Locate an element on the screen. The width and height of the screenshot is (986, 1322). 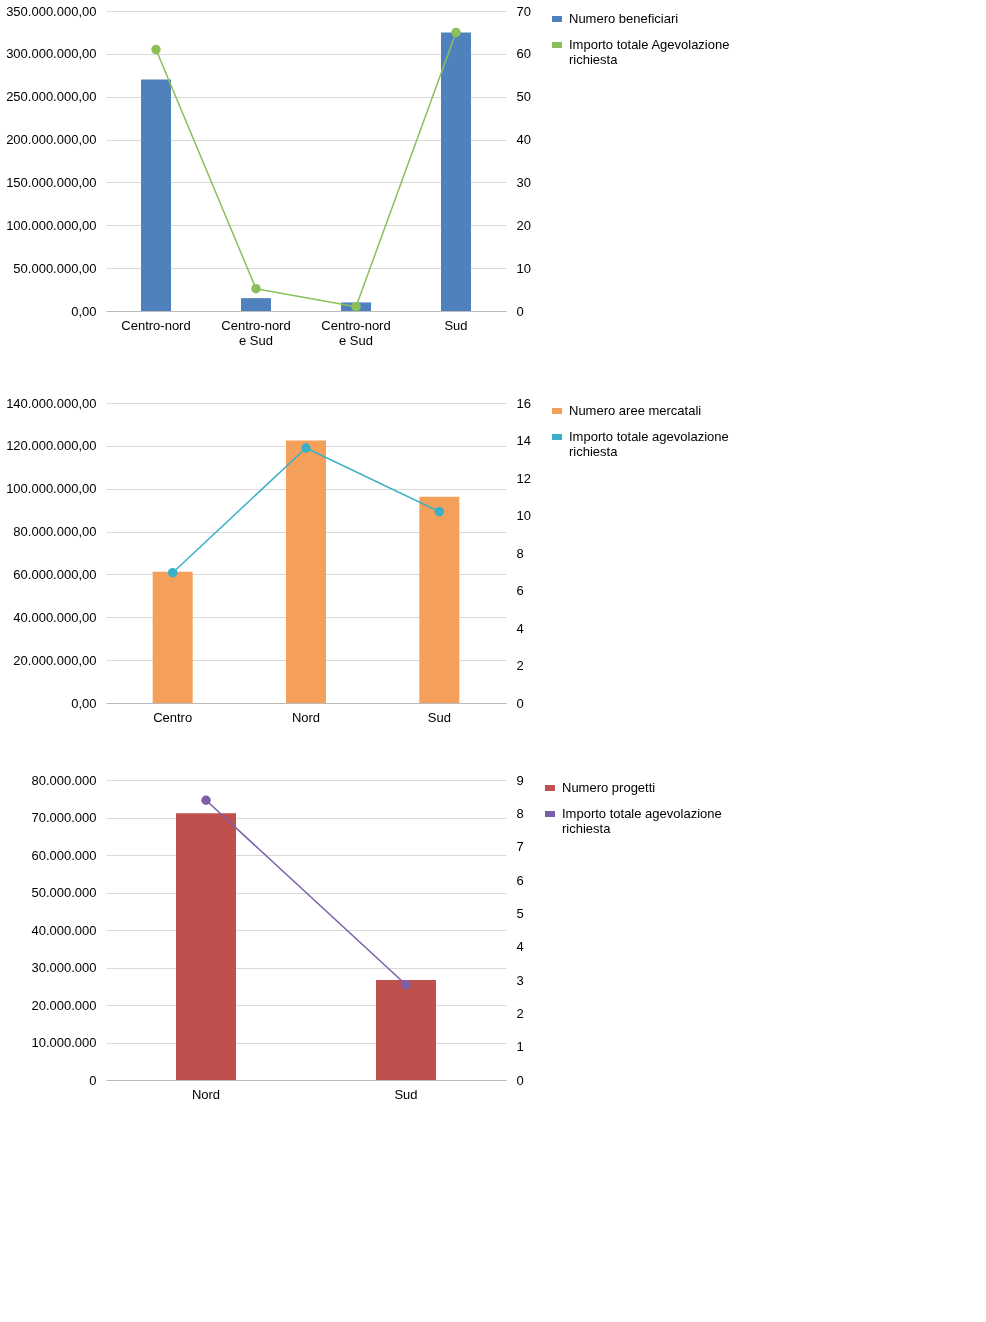
y2-tick-label: 60 is located at coordinates (523, 54).